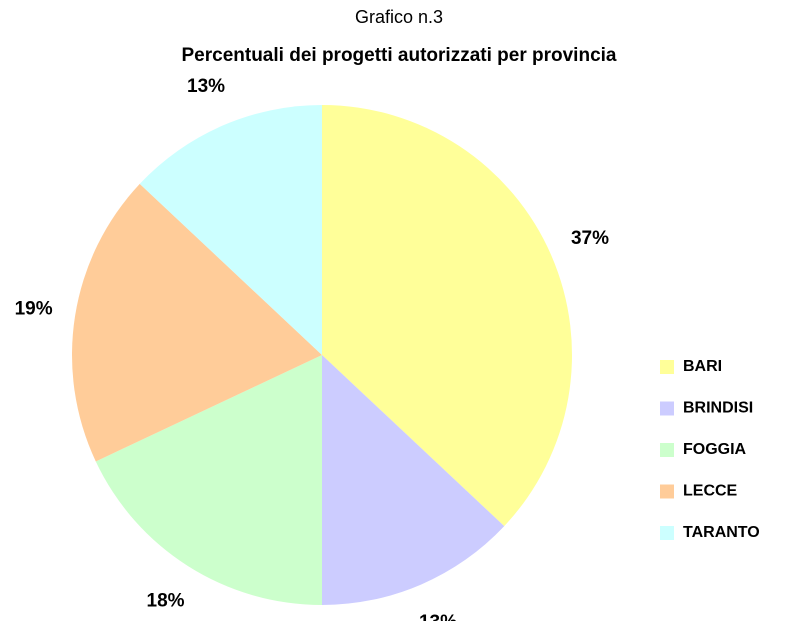  I want to click on chart-title: Grafico n.3, so click(399, 17).